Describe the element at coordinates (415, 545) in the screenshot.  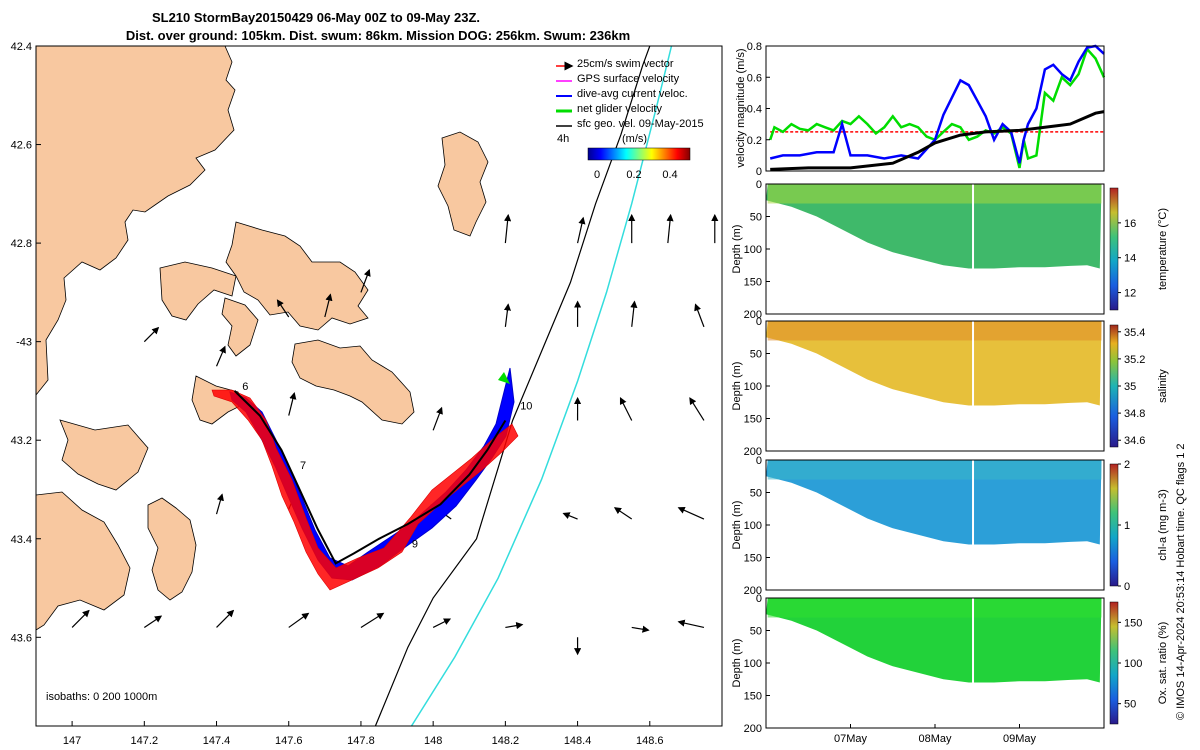
I see `track-day-label: 9` at that location.